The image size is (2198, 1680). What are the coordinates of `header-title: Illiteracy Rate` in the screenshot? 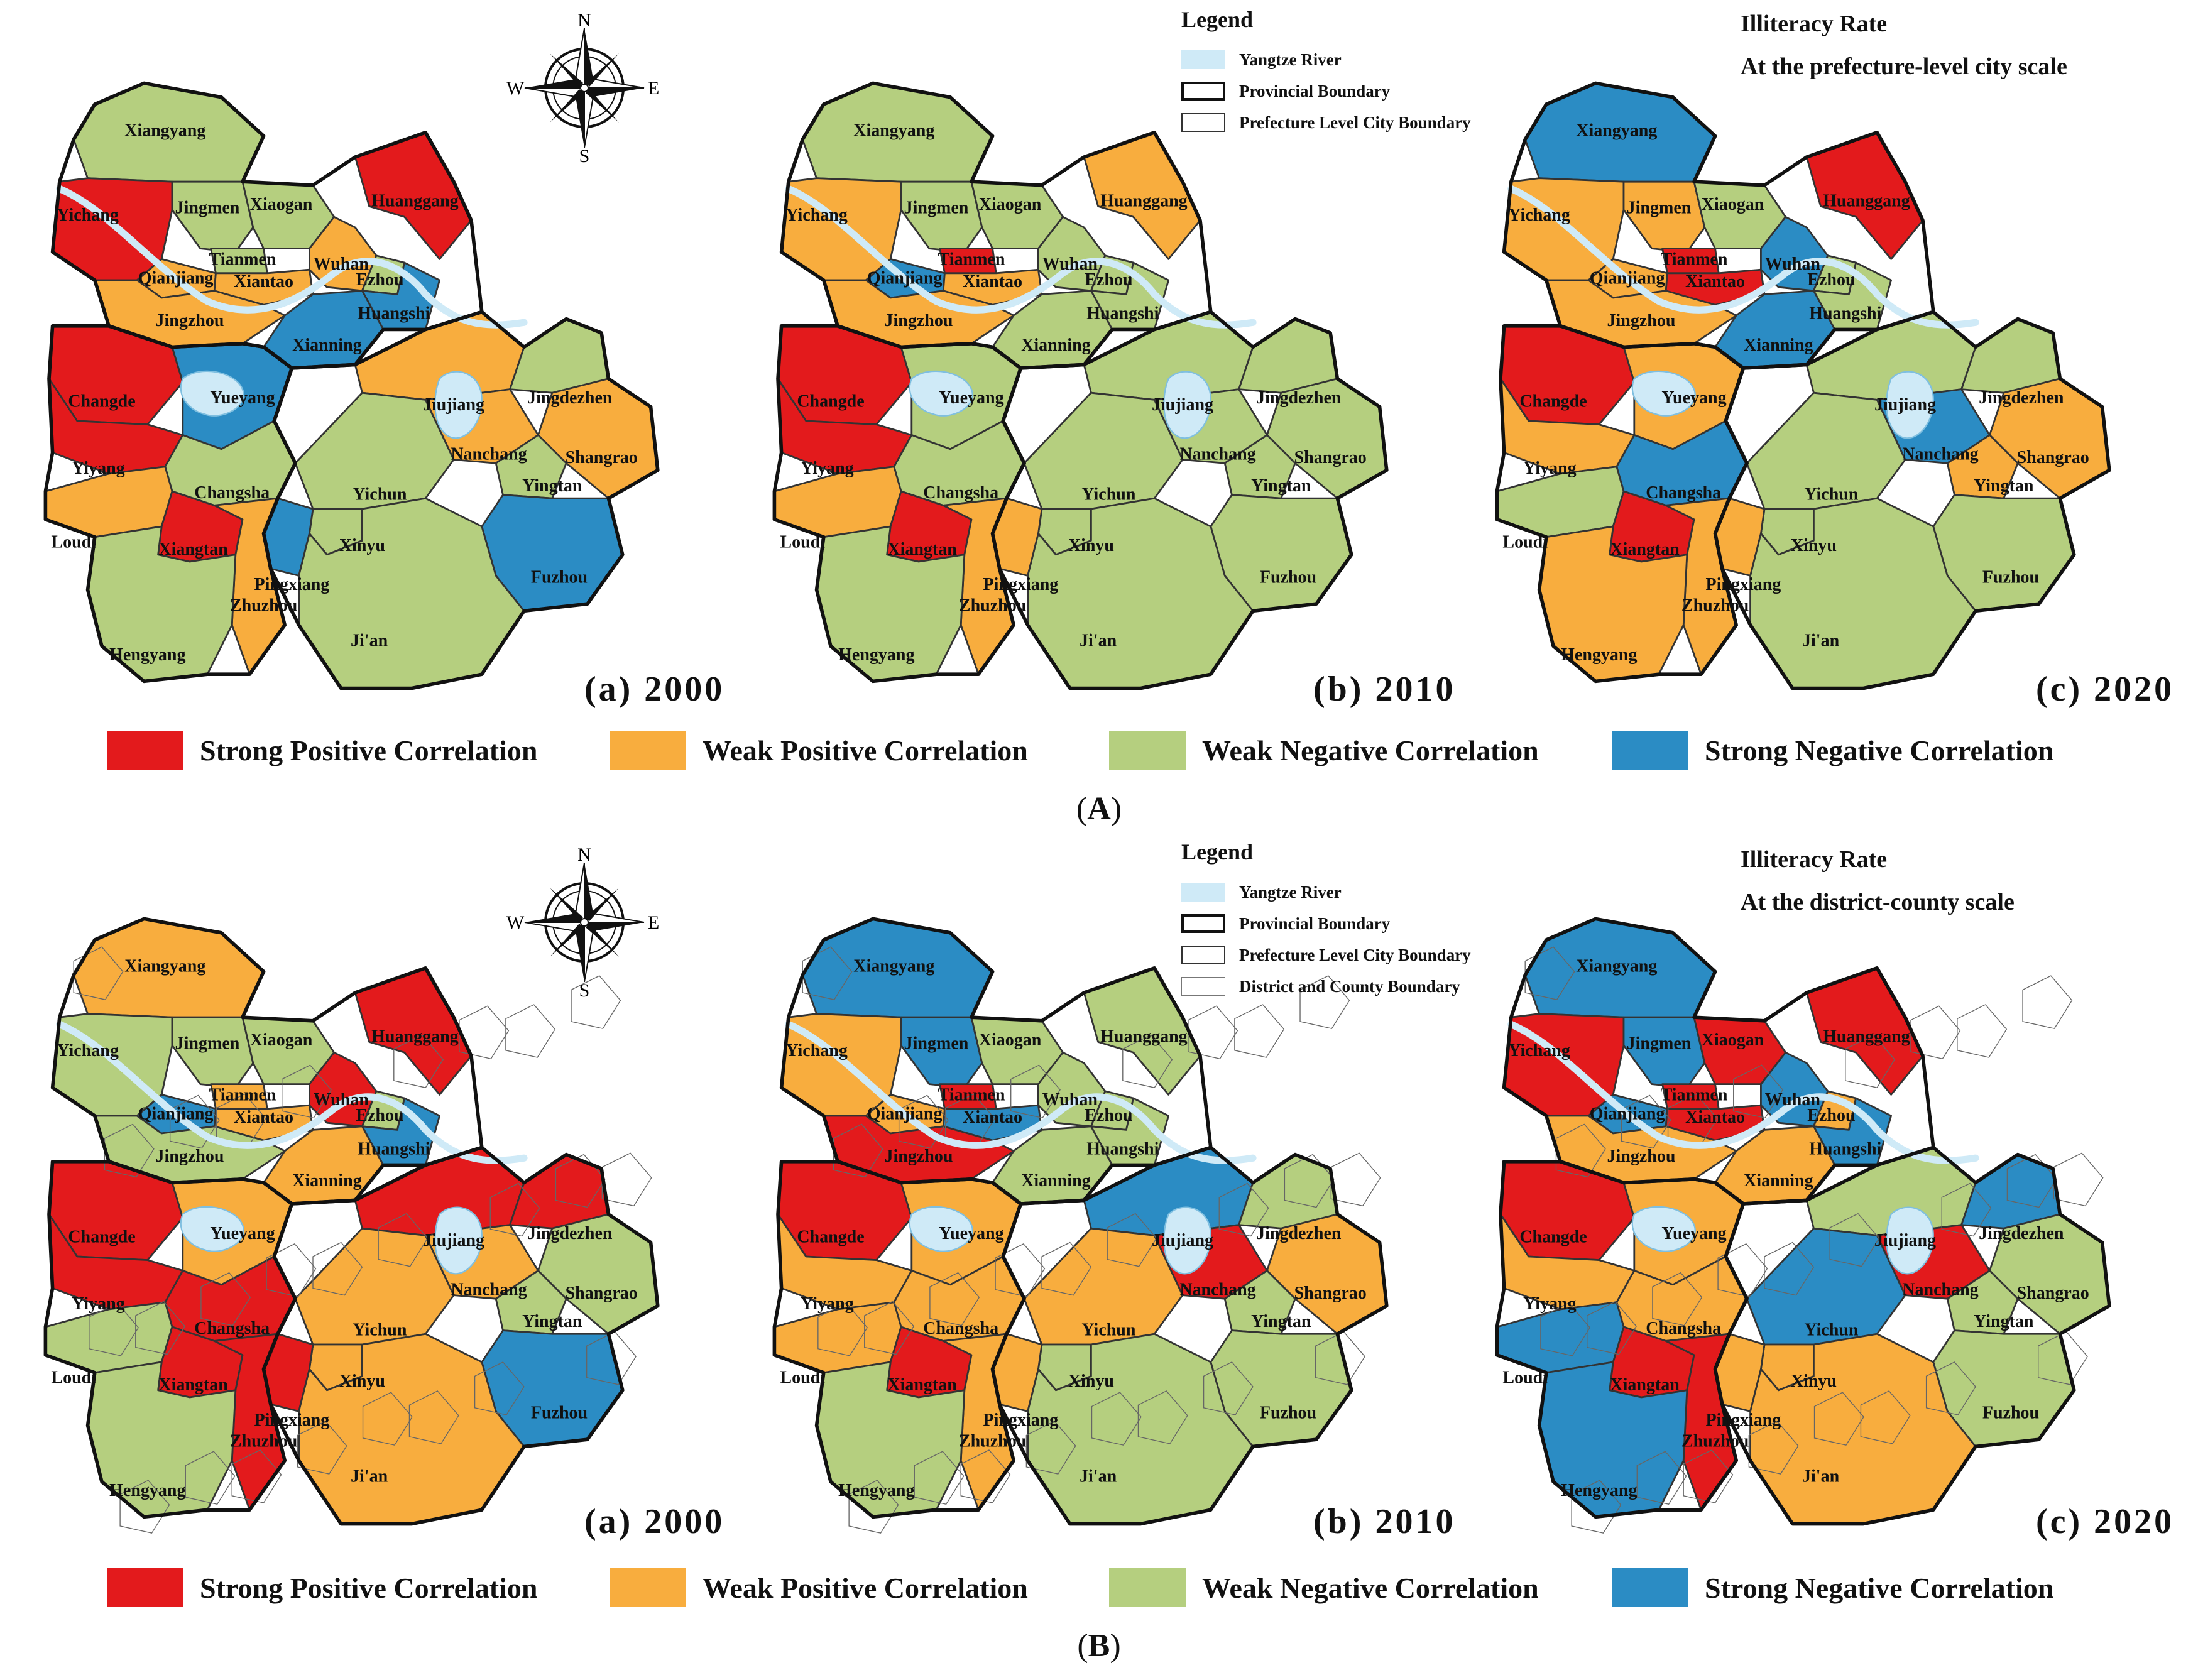 It's located at (1814, 859).